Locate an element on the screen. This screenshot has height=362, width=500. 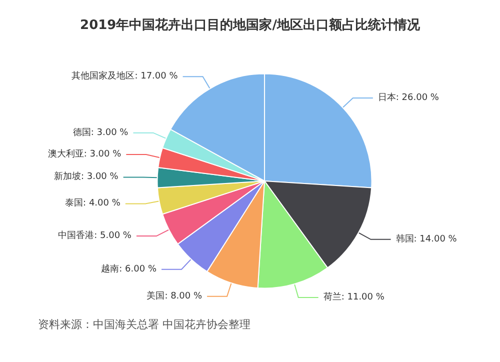
slice-label: 德国: 3.00 % is located at coordinates (100, 132).